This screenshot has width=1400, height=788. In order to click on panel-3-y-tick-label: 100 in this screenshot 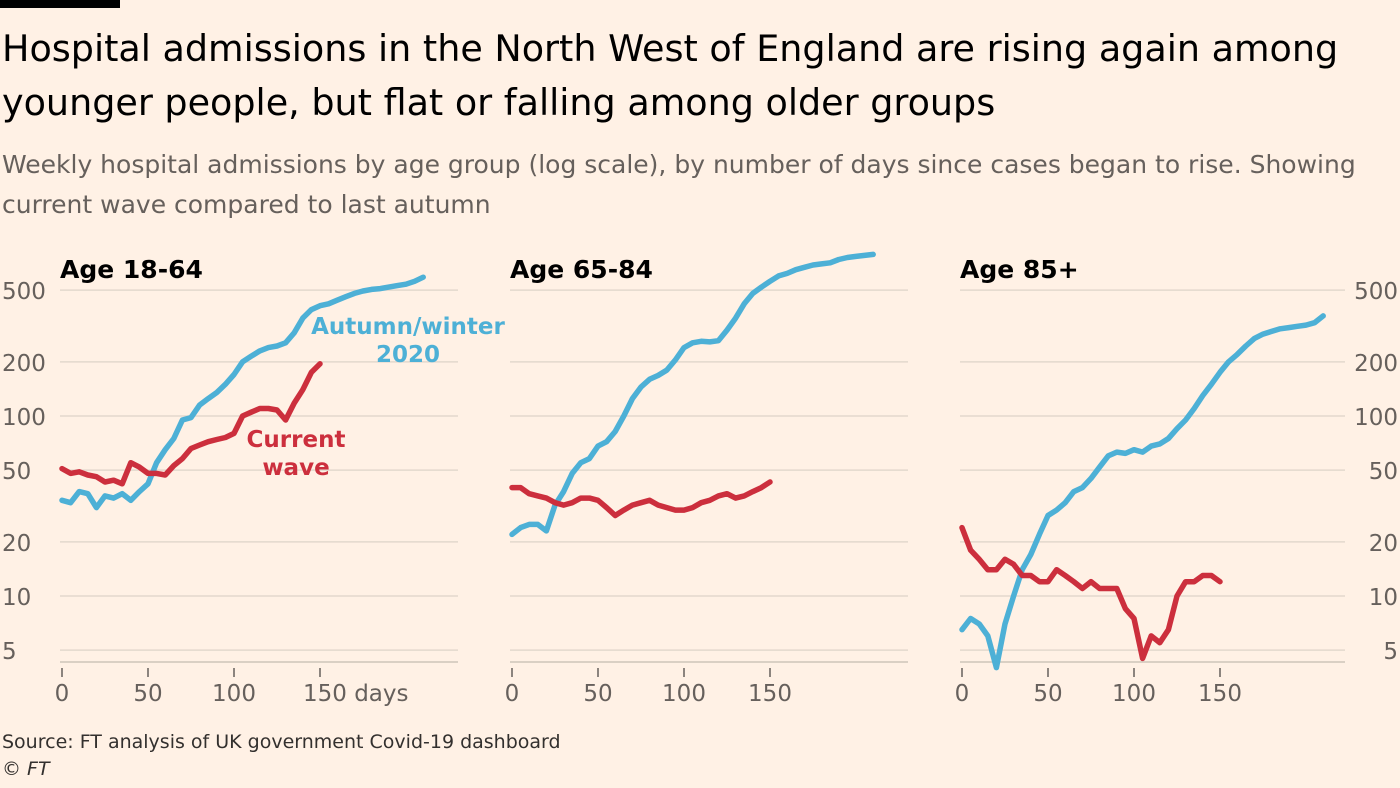, I will do `click(1376, 418)`.